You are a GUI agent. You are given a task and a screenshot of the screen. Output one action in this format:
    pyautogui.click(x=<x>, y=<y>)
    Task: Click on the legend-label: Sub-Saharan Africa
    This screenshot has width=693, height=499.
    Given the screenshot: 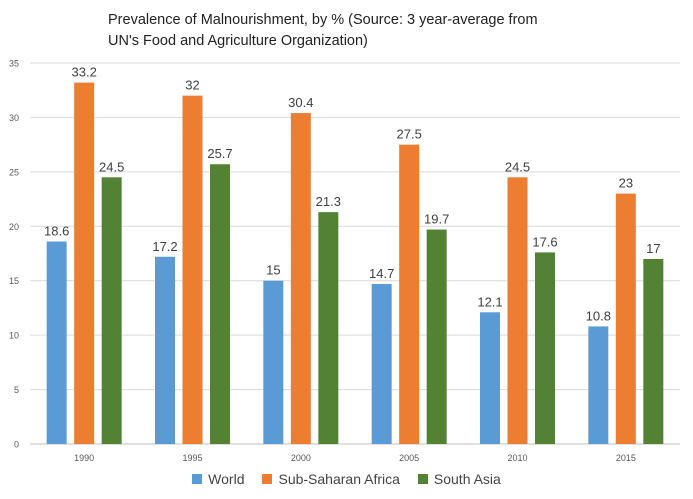 What is the action you would take?
    pyautogui.click(x=339, y=479)
    